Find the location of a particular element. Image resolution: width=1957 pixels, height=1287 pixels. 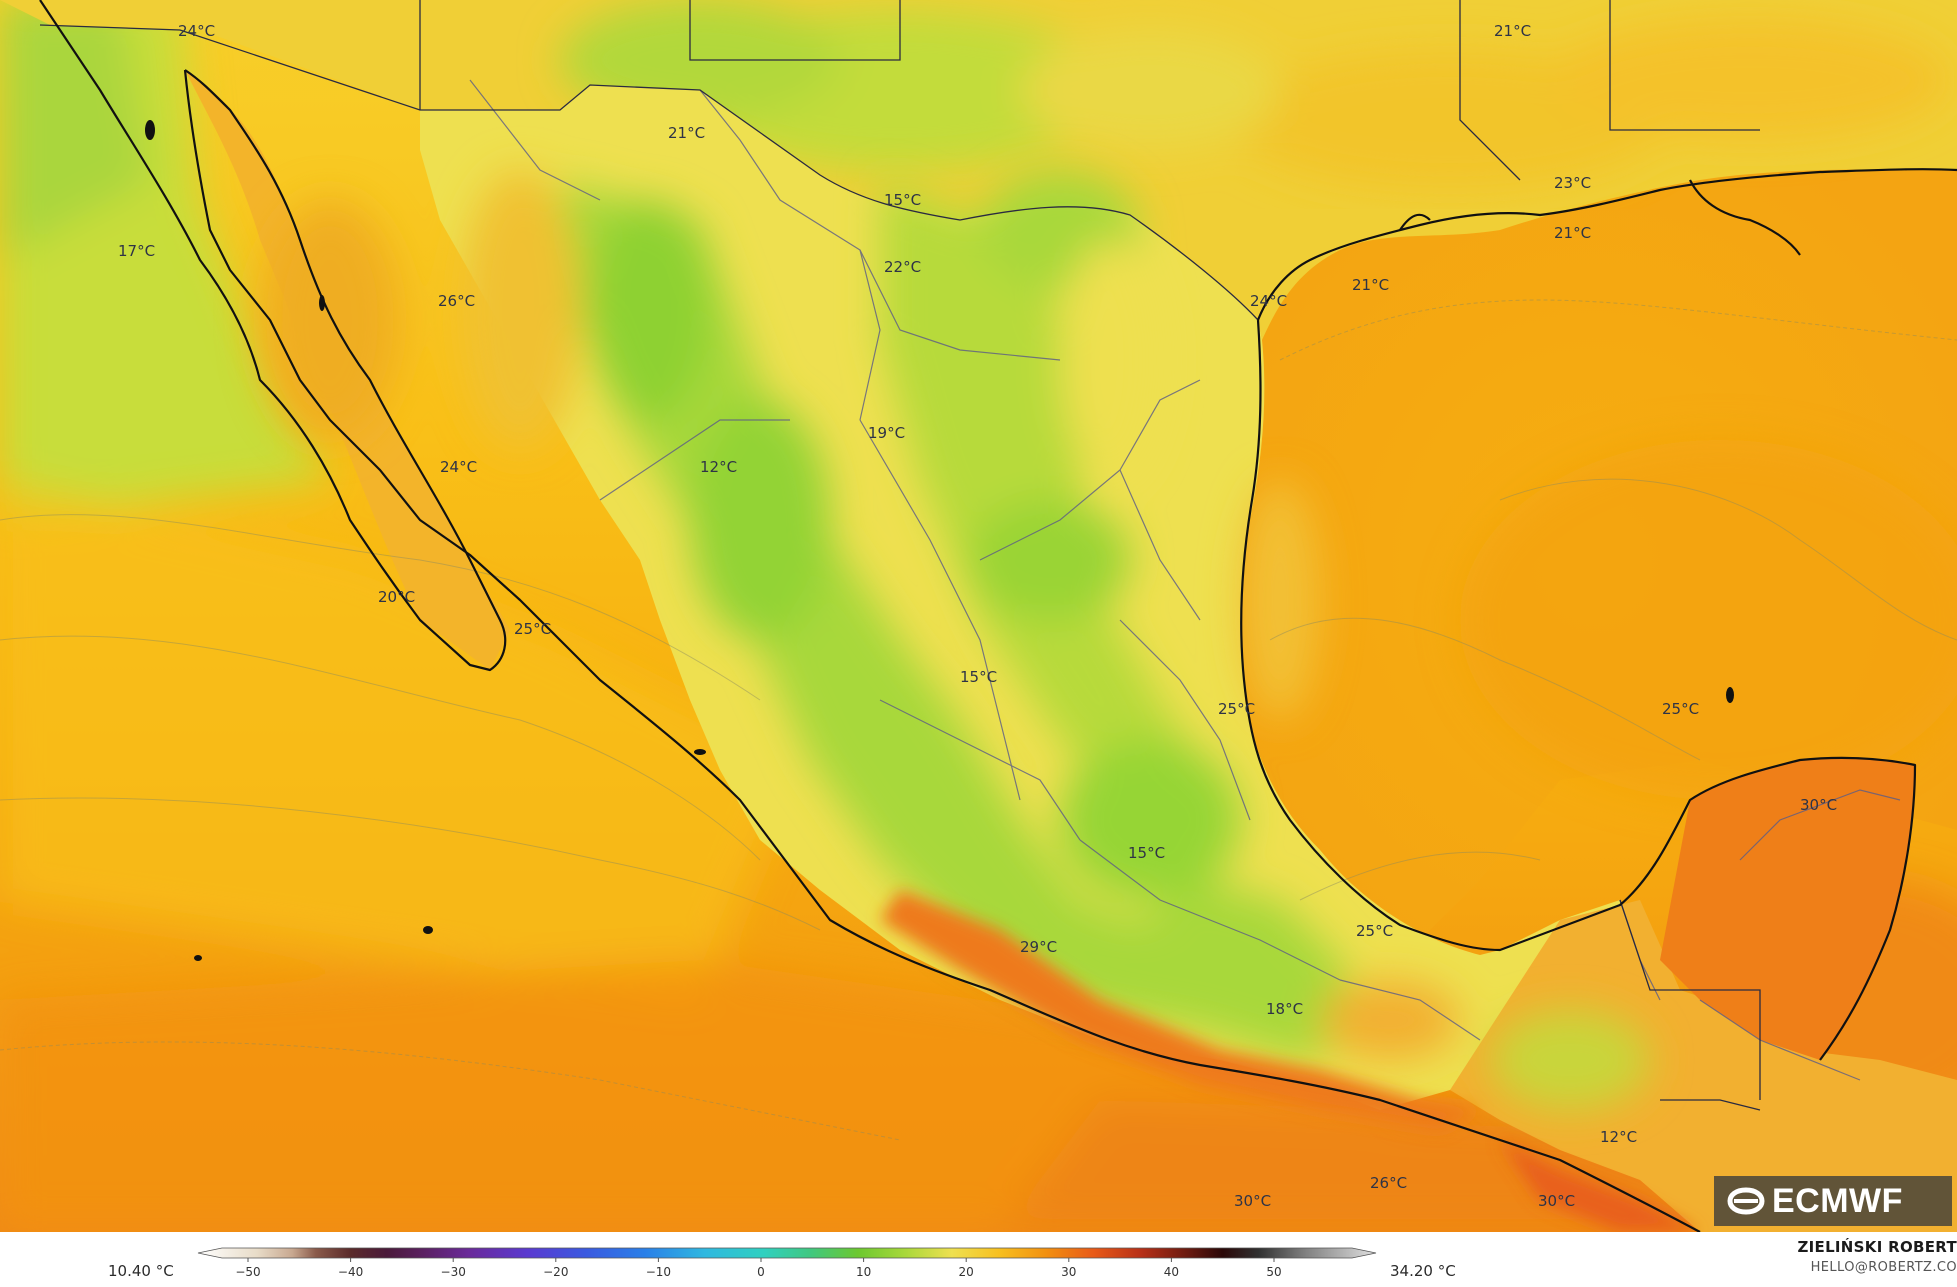

author-email: HELLO@ROBERTZ.CO is located at coordinates (1883, 1267).